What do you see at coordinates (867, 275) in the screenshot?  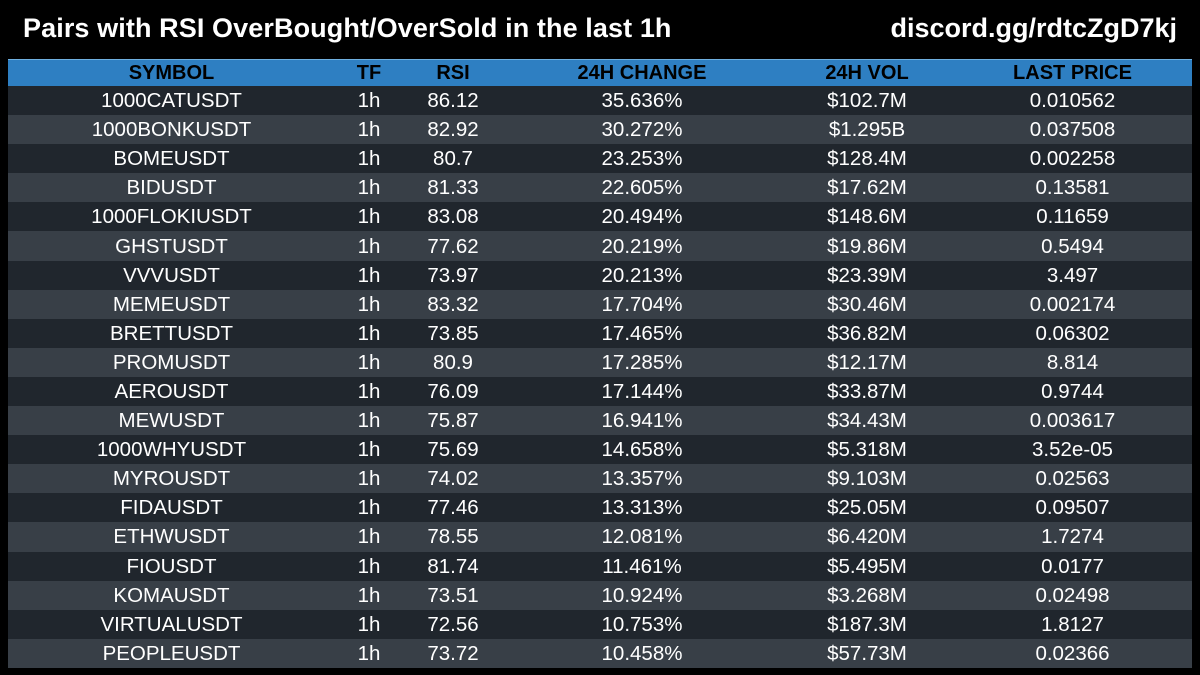 I see `volume-cell: $23.39M` at bounding box center [867, 275].